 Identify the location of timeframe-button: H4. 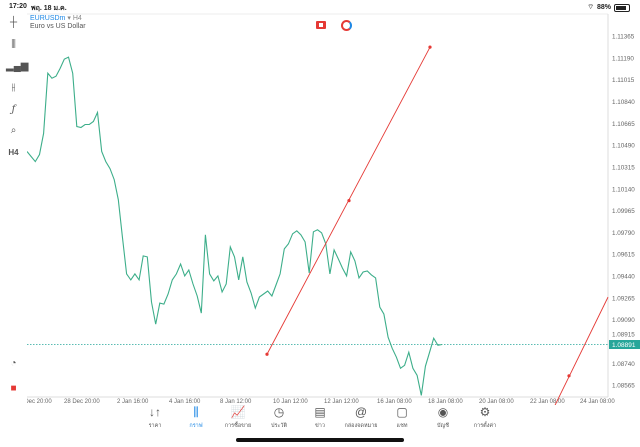
(13, 152).